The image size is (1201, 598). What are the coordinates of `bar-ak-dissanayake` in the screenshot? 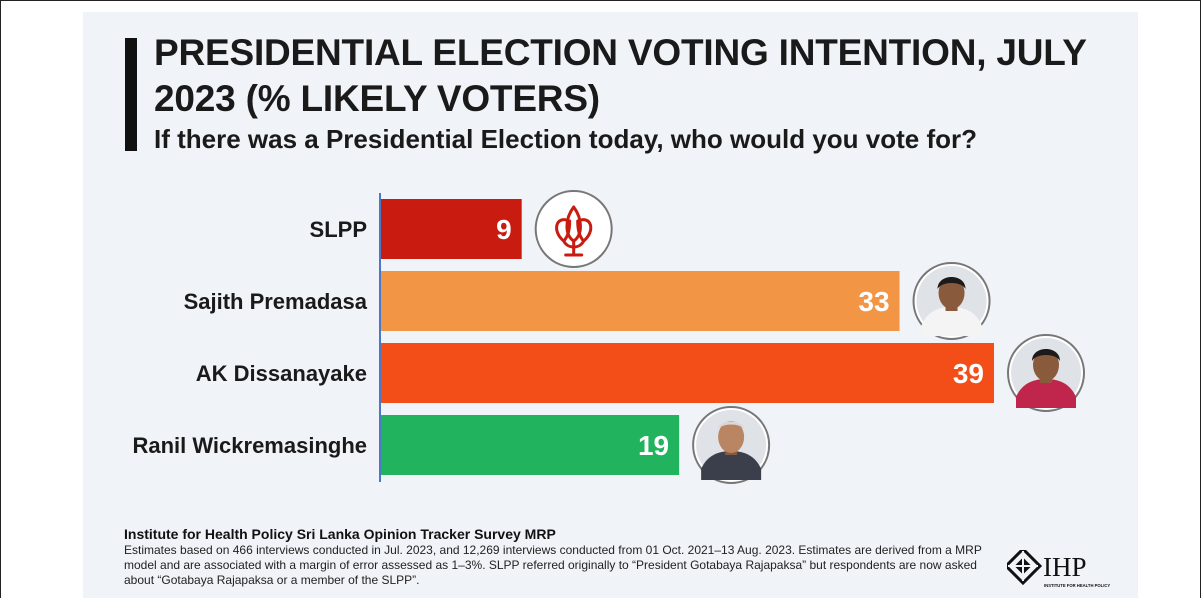 It's located at (687, 373).